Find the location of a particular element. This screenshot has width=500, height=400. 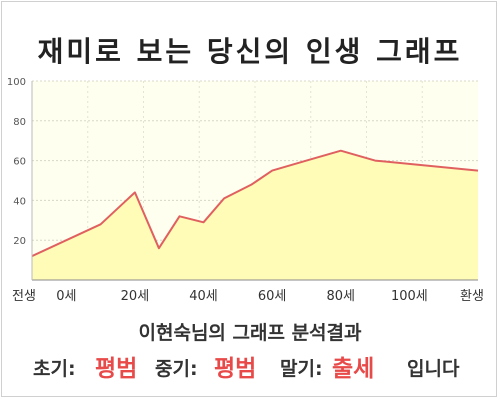

mid-label: 중기: is located at coordinates (176, 369).